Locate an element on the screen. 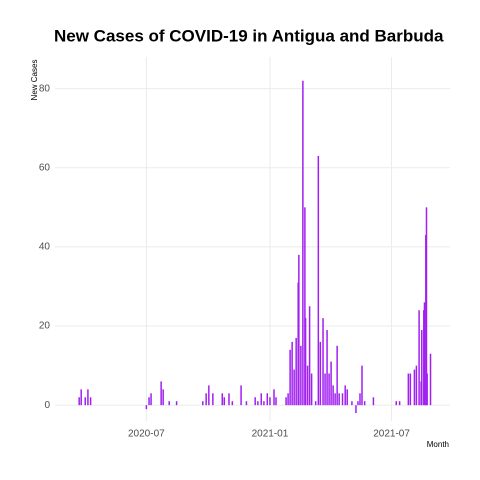 The height and width of the screenshot is (480, 480). x-tick-label: 2021-07 is located at coordinates (391, 434).